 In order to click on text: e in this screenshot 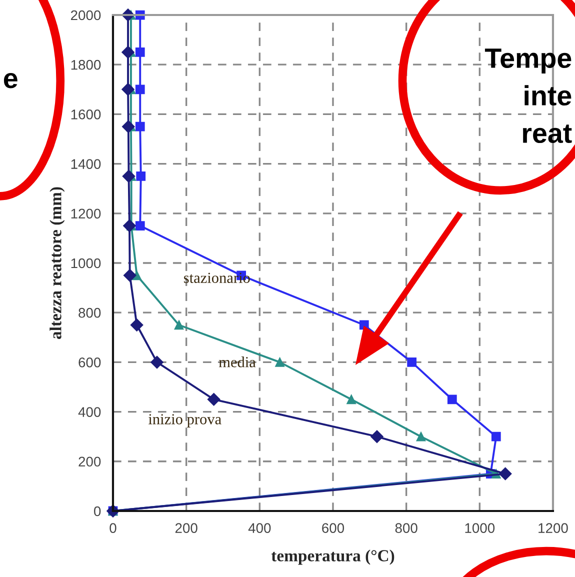, I will do `click(11, 80)`.